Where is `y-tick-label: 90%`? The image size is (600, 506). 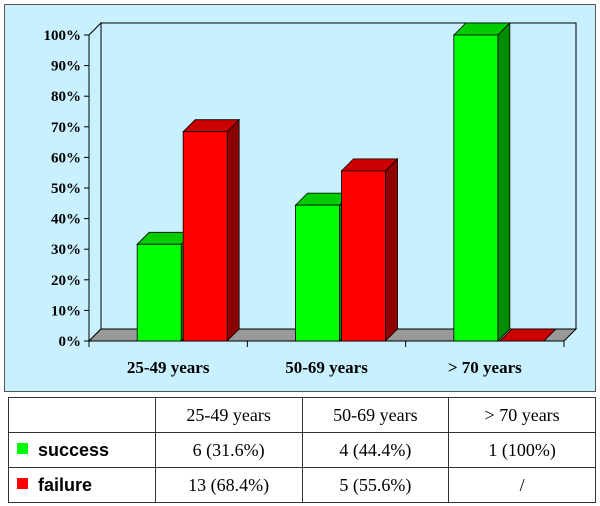
y-tick-label: 90% is located at coordinates (66, 67).